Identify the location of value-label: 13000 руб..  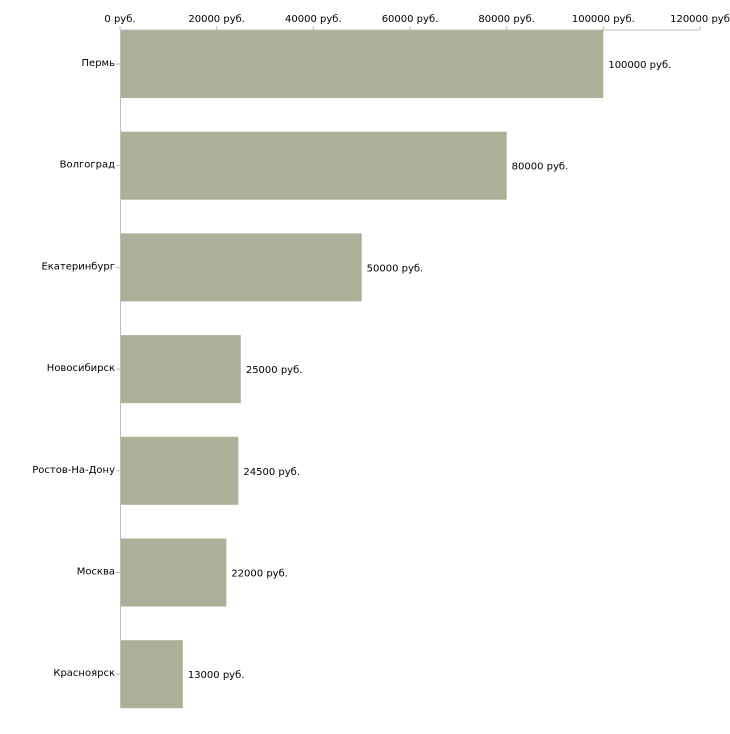
(216, 675).